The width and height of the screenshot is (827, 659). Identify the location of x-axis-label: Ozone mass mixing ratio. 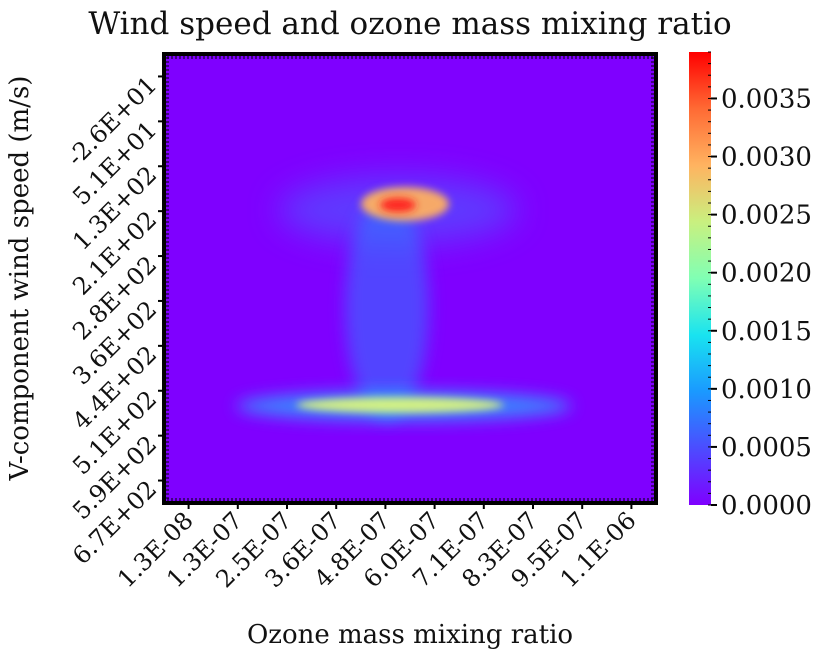
(410, 635).